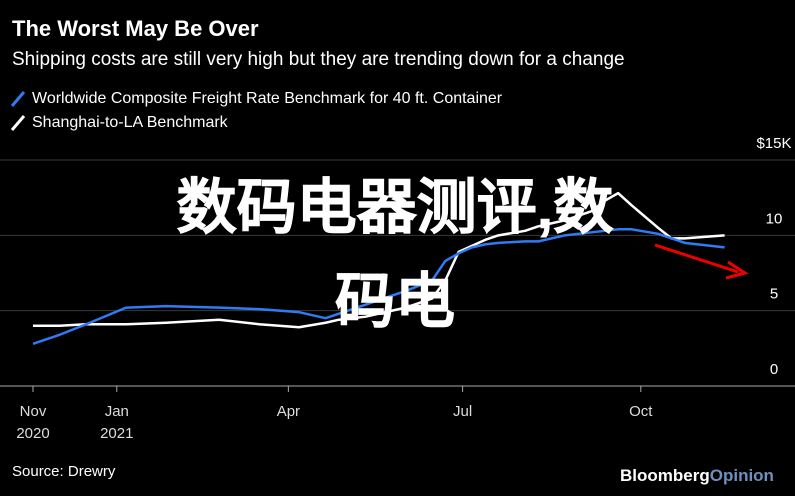  Describe the element at coordinates (774, 369) in the screenshot. I see `y-tick-label: 0` at that location.